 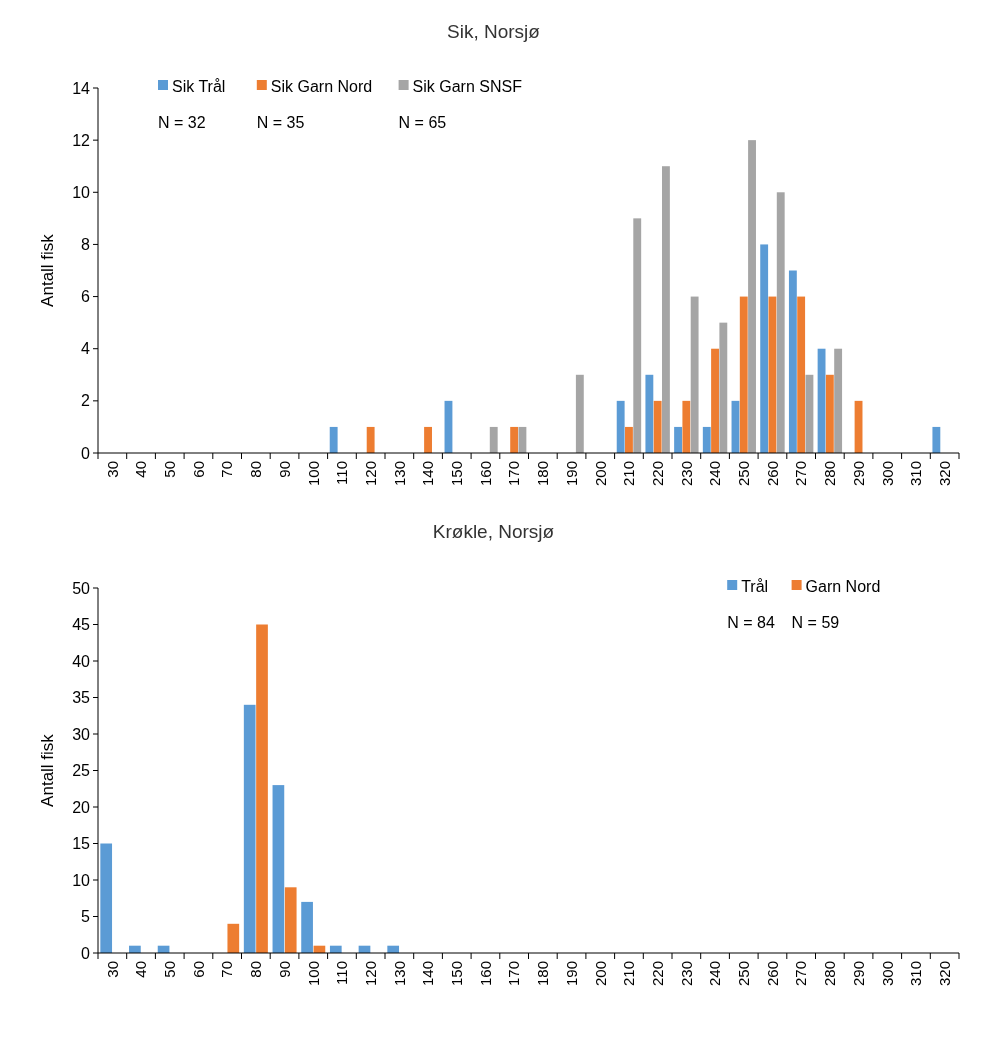 What do you see at coordinates (141, 969) in the screenshot?
I see `x-tick-label: 40` at bounding box center [141, 969].